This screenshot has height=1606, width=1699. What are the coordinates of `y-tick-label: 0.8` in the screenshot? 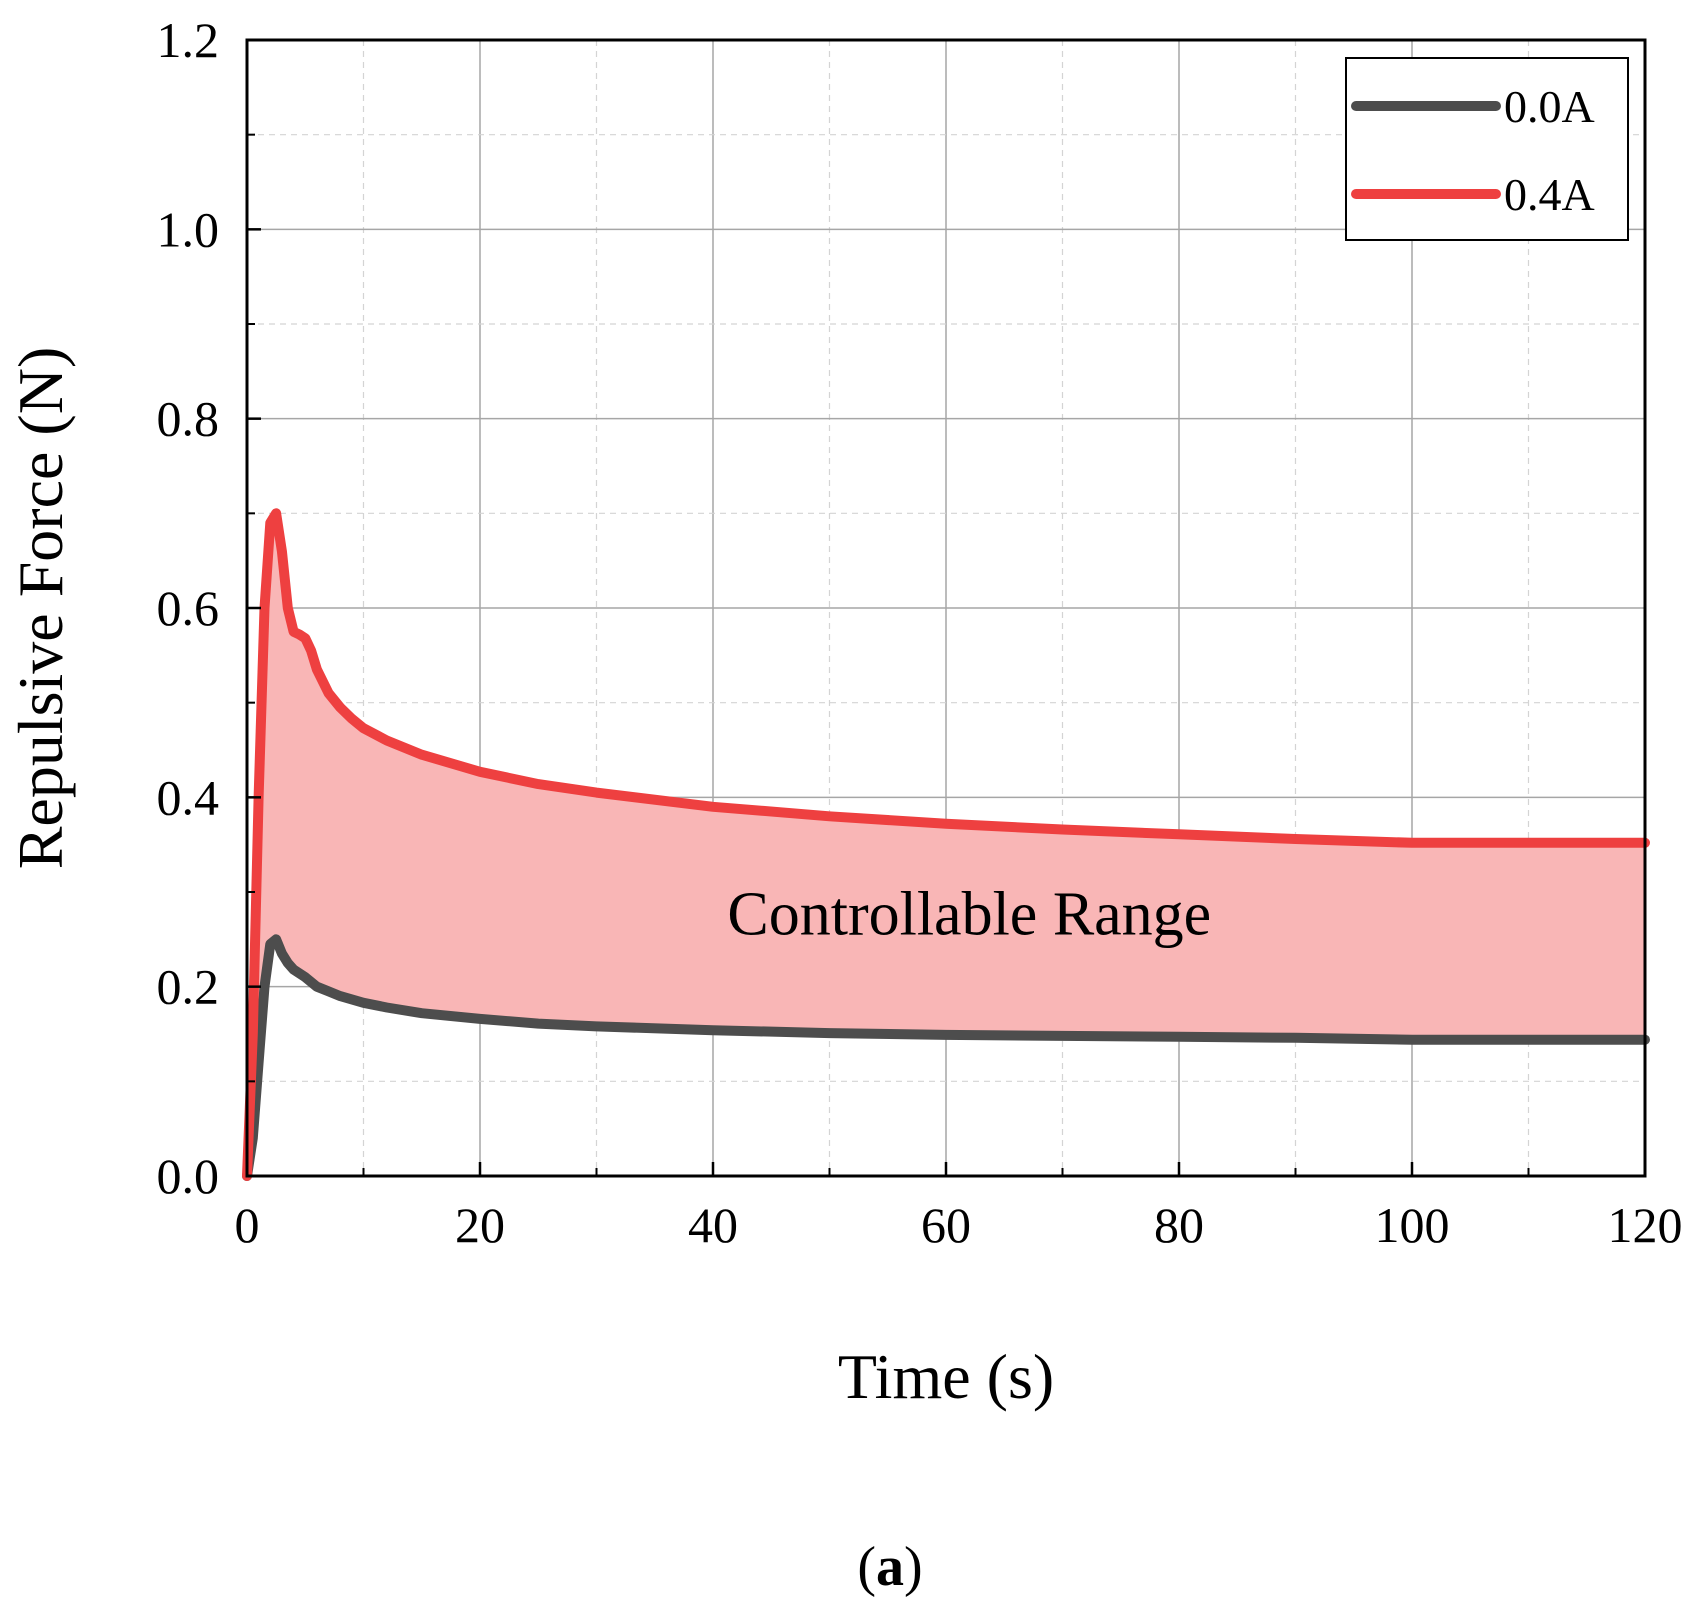 It's located at (188, 419).